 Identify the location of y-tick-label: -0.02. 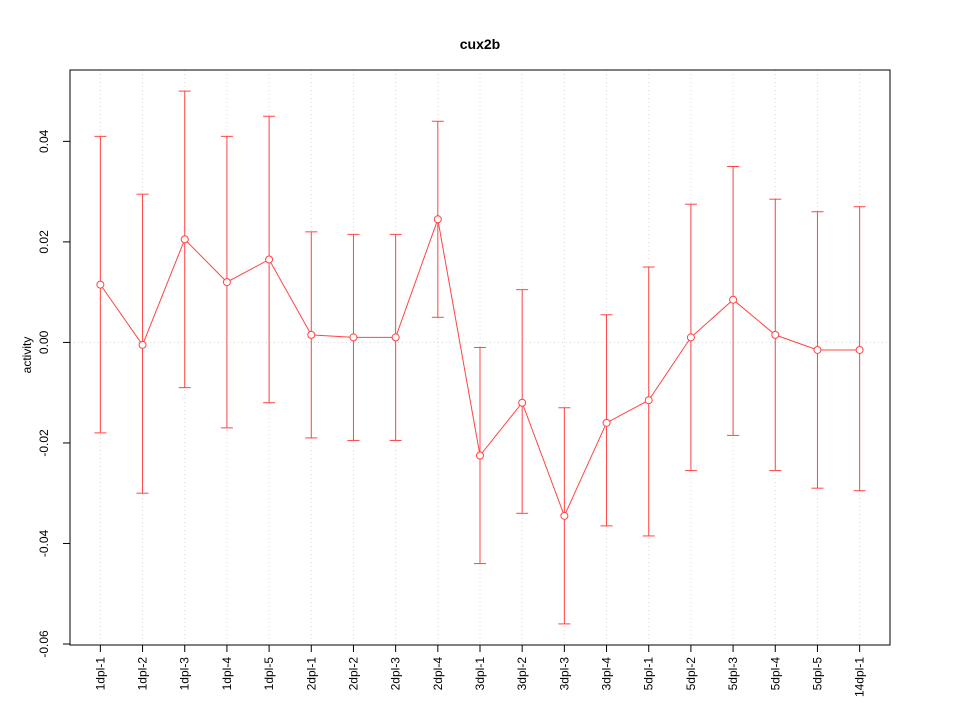
(44, 443).